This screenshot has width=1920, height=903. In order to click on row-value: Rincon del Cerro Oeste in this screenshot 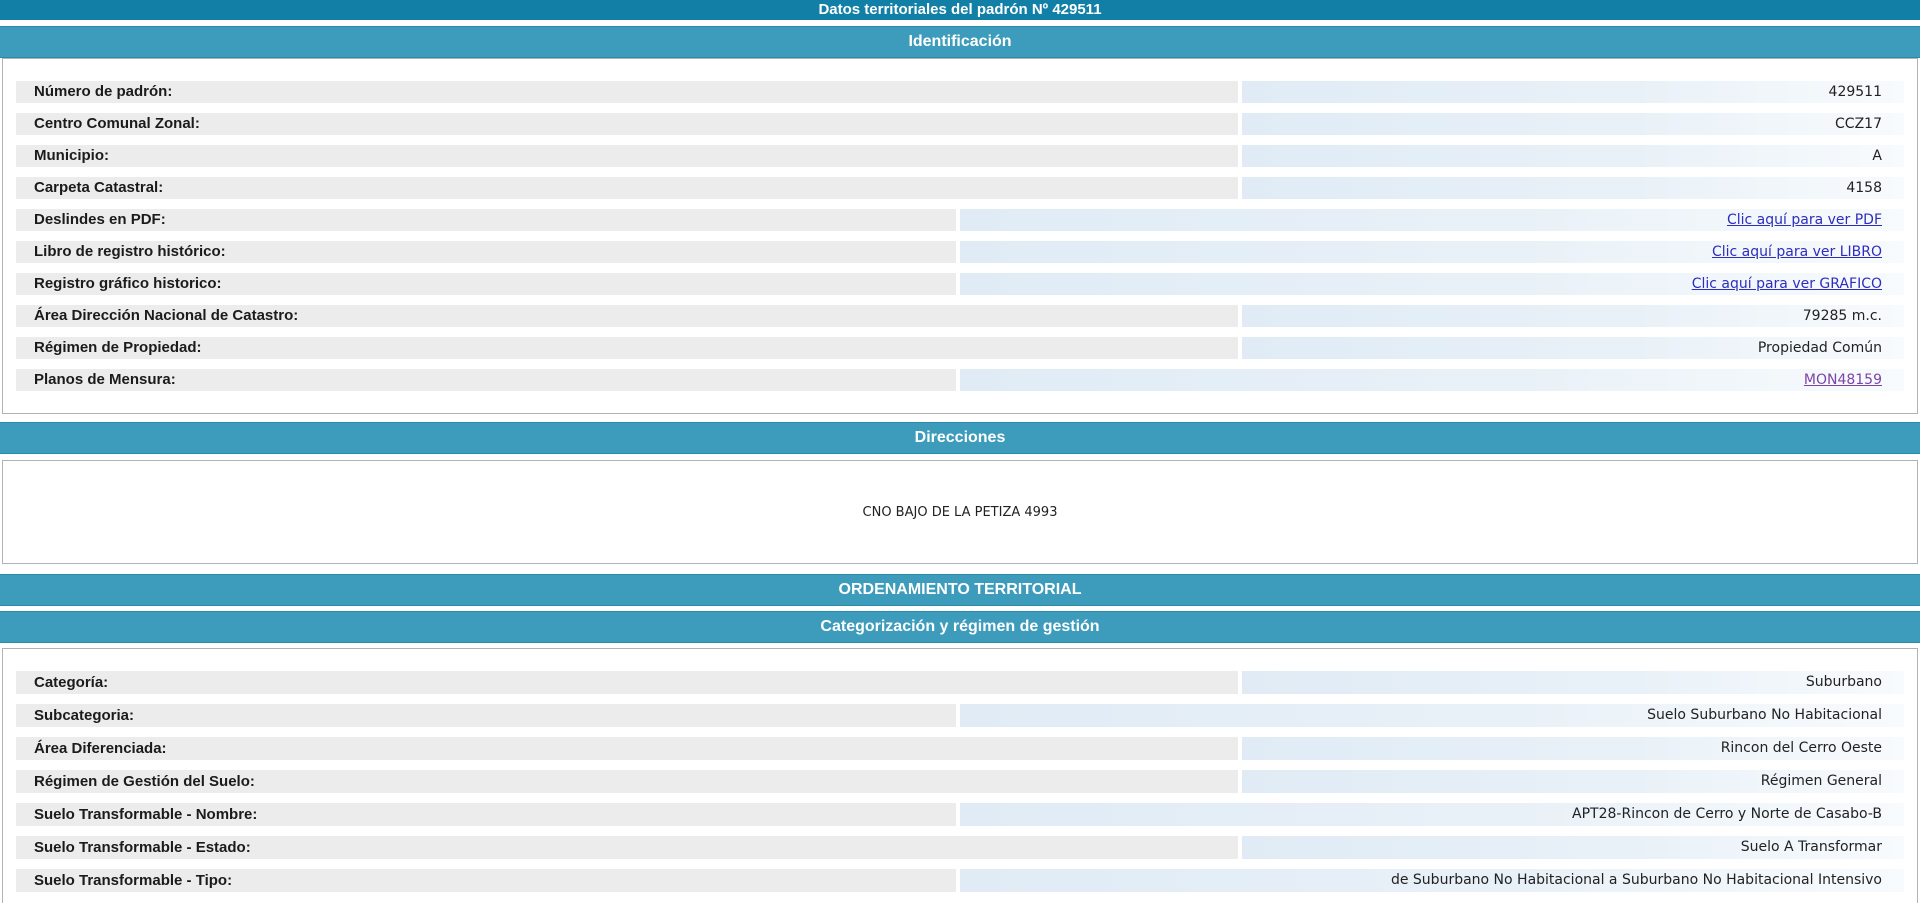, I will do `click(1572, 748)`.